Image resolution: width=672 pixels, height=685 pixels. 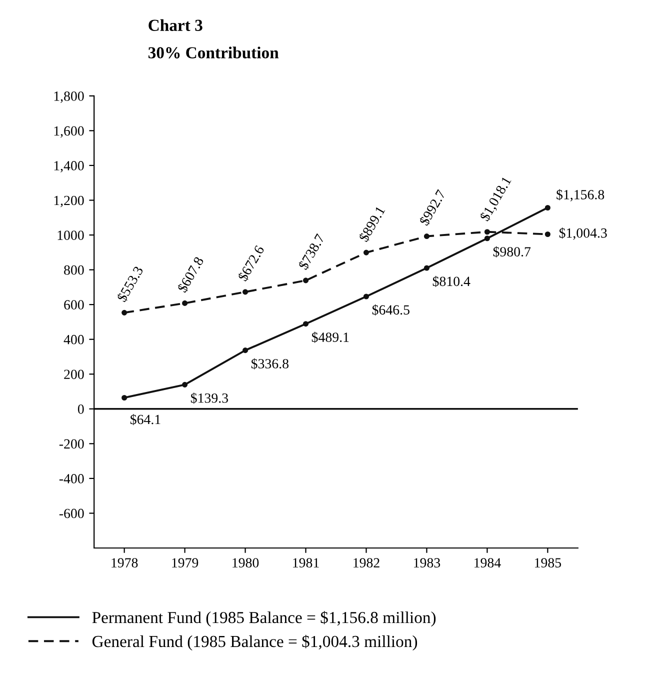 What do you see at coordinates (74, 305) in the screenshot?
I see `y-tick-label: 600` at bounding box center [74, 305].